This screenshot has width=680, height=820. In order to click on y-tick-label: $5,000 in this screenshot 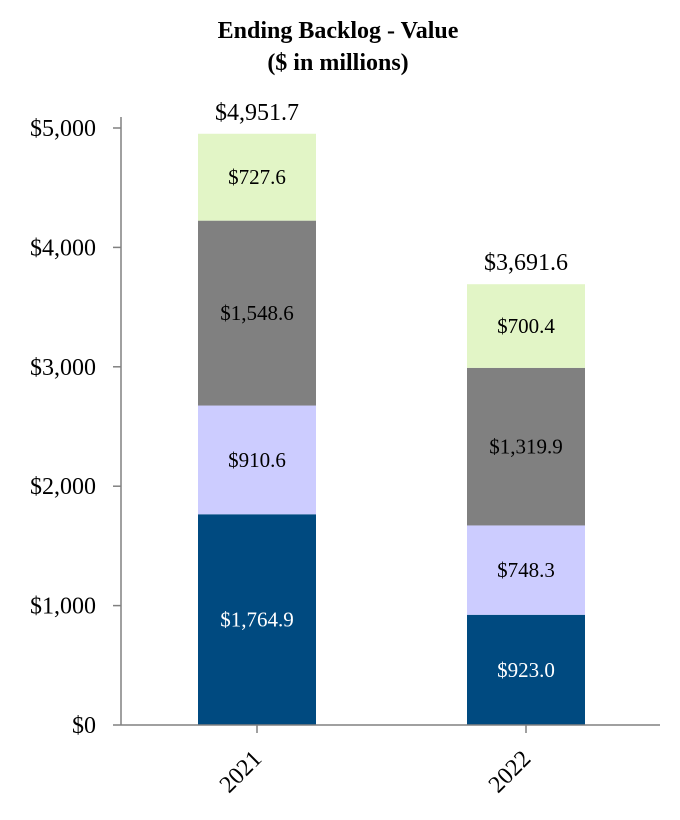, I will do `click(63, 129)`.